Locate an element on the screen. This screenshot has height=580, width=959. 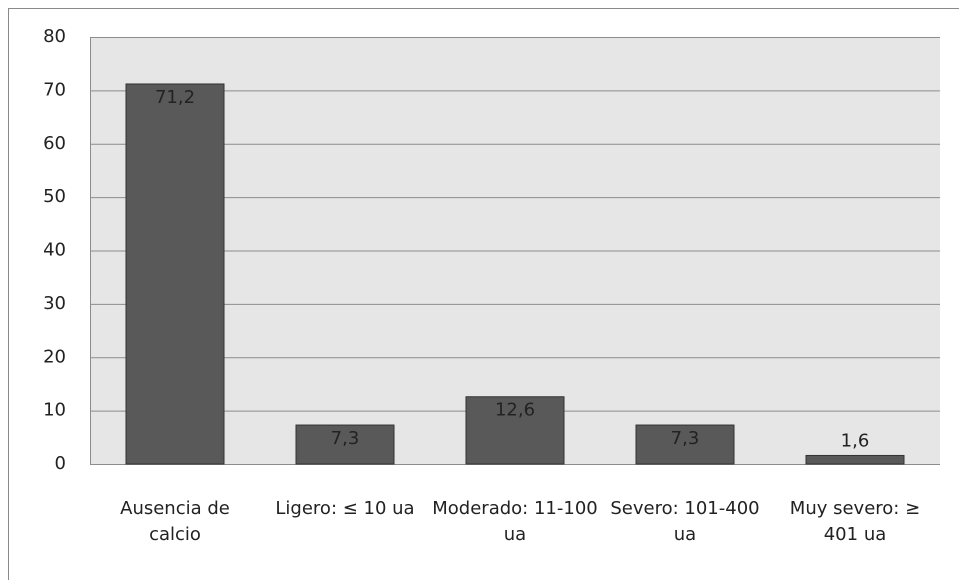
y-tick-label: 70 is located at coordinates (54, 89).